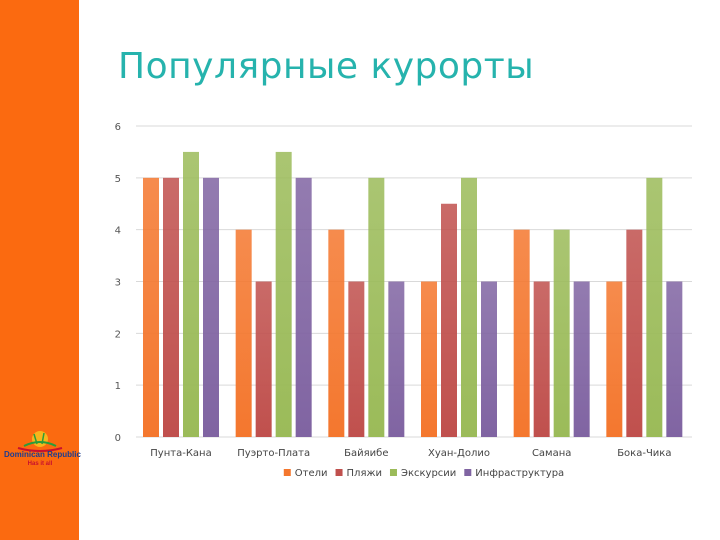  What do you see at coordinates (118, 231) in the screenshot?
I see `y-tick-label: 4` at bounding box center [118, 231].